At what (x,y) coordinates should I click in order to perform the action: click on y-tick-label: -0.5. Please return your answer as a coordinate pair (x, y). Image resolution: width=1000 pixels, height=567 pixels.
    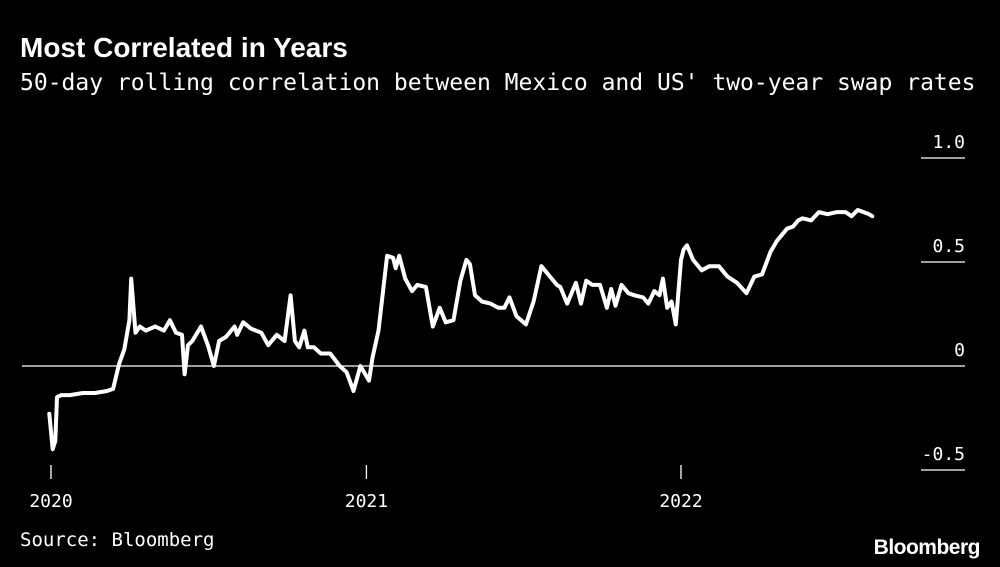
    Looking at the image, I should click on (943, 454).